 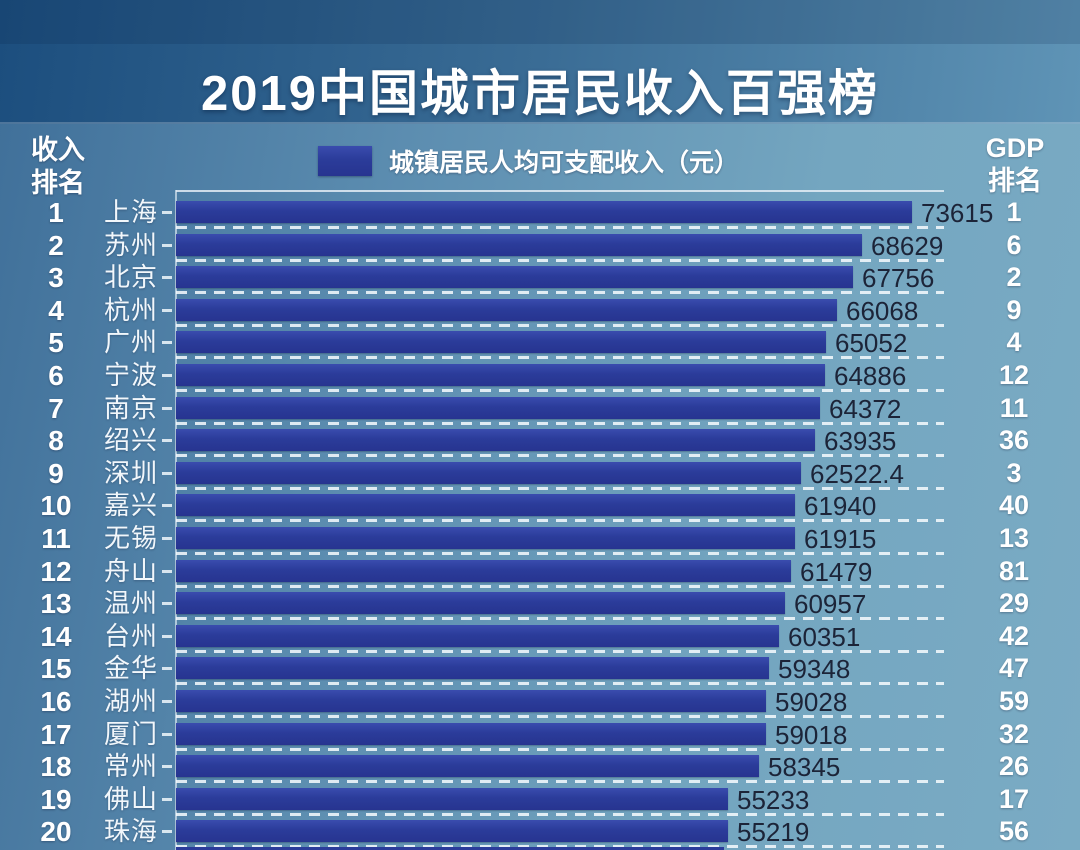 What do you see at coordinates (130, 701) in the screenshot?
I see `city-label: 湖州` at bounding box center [130, 701].